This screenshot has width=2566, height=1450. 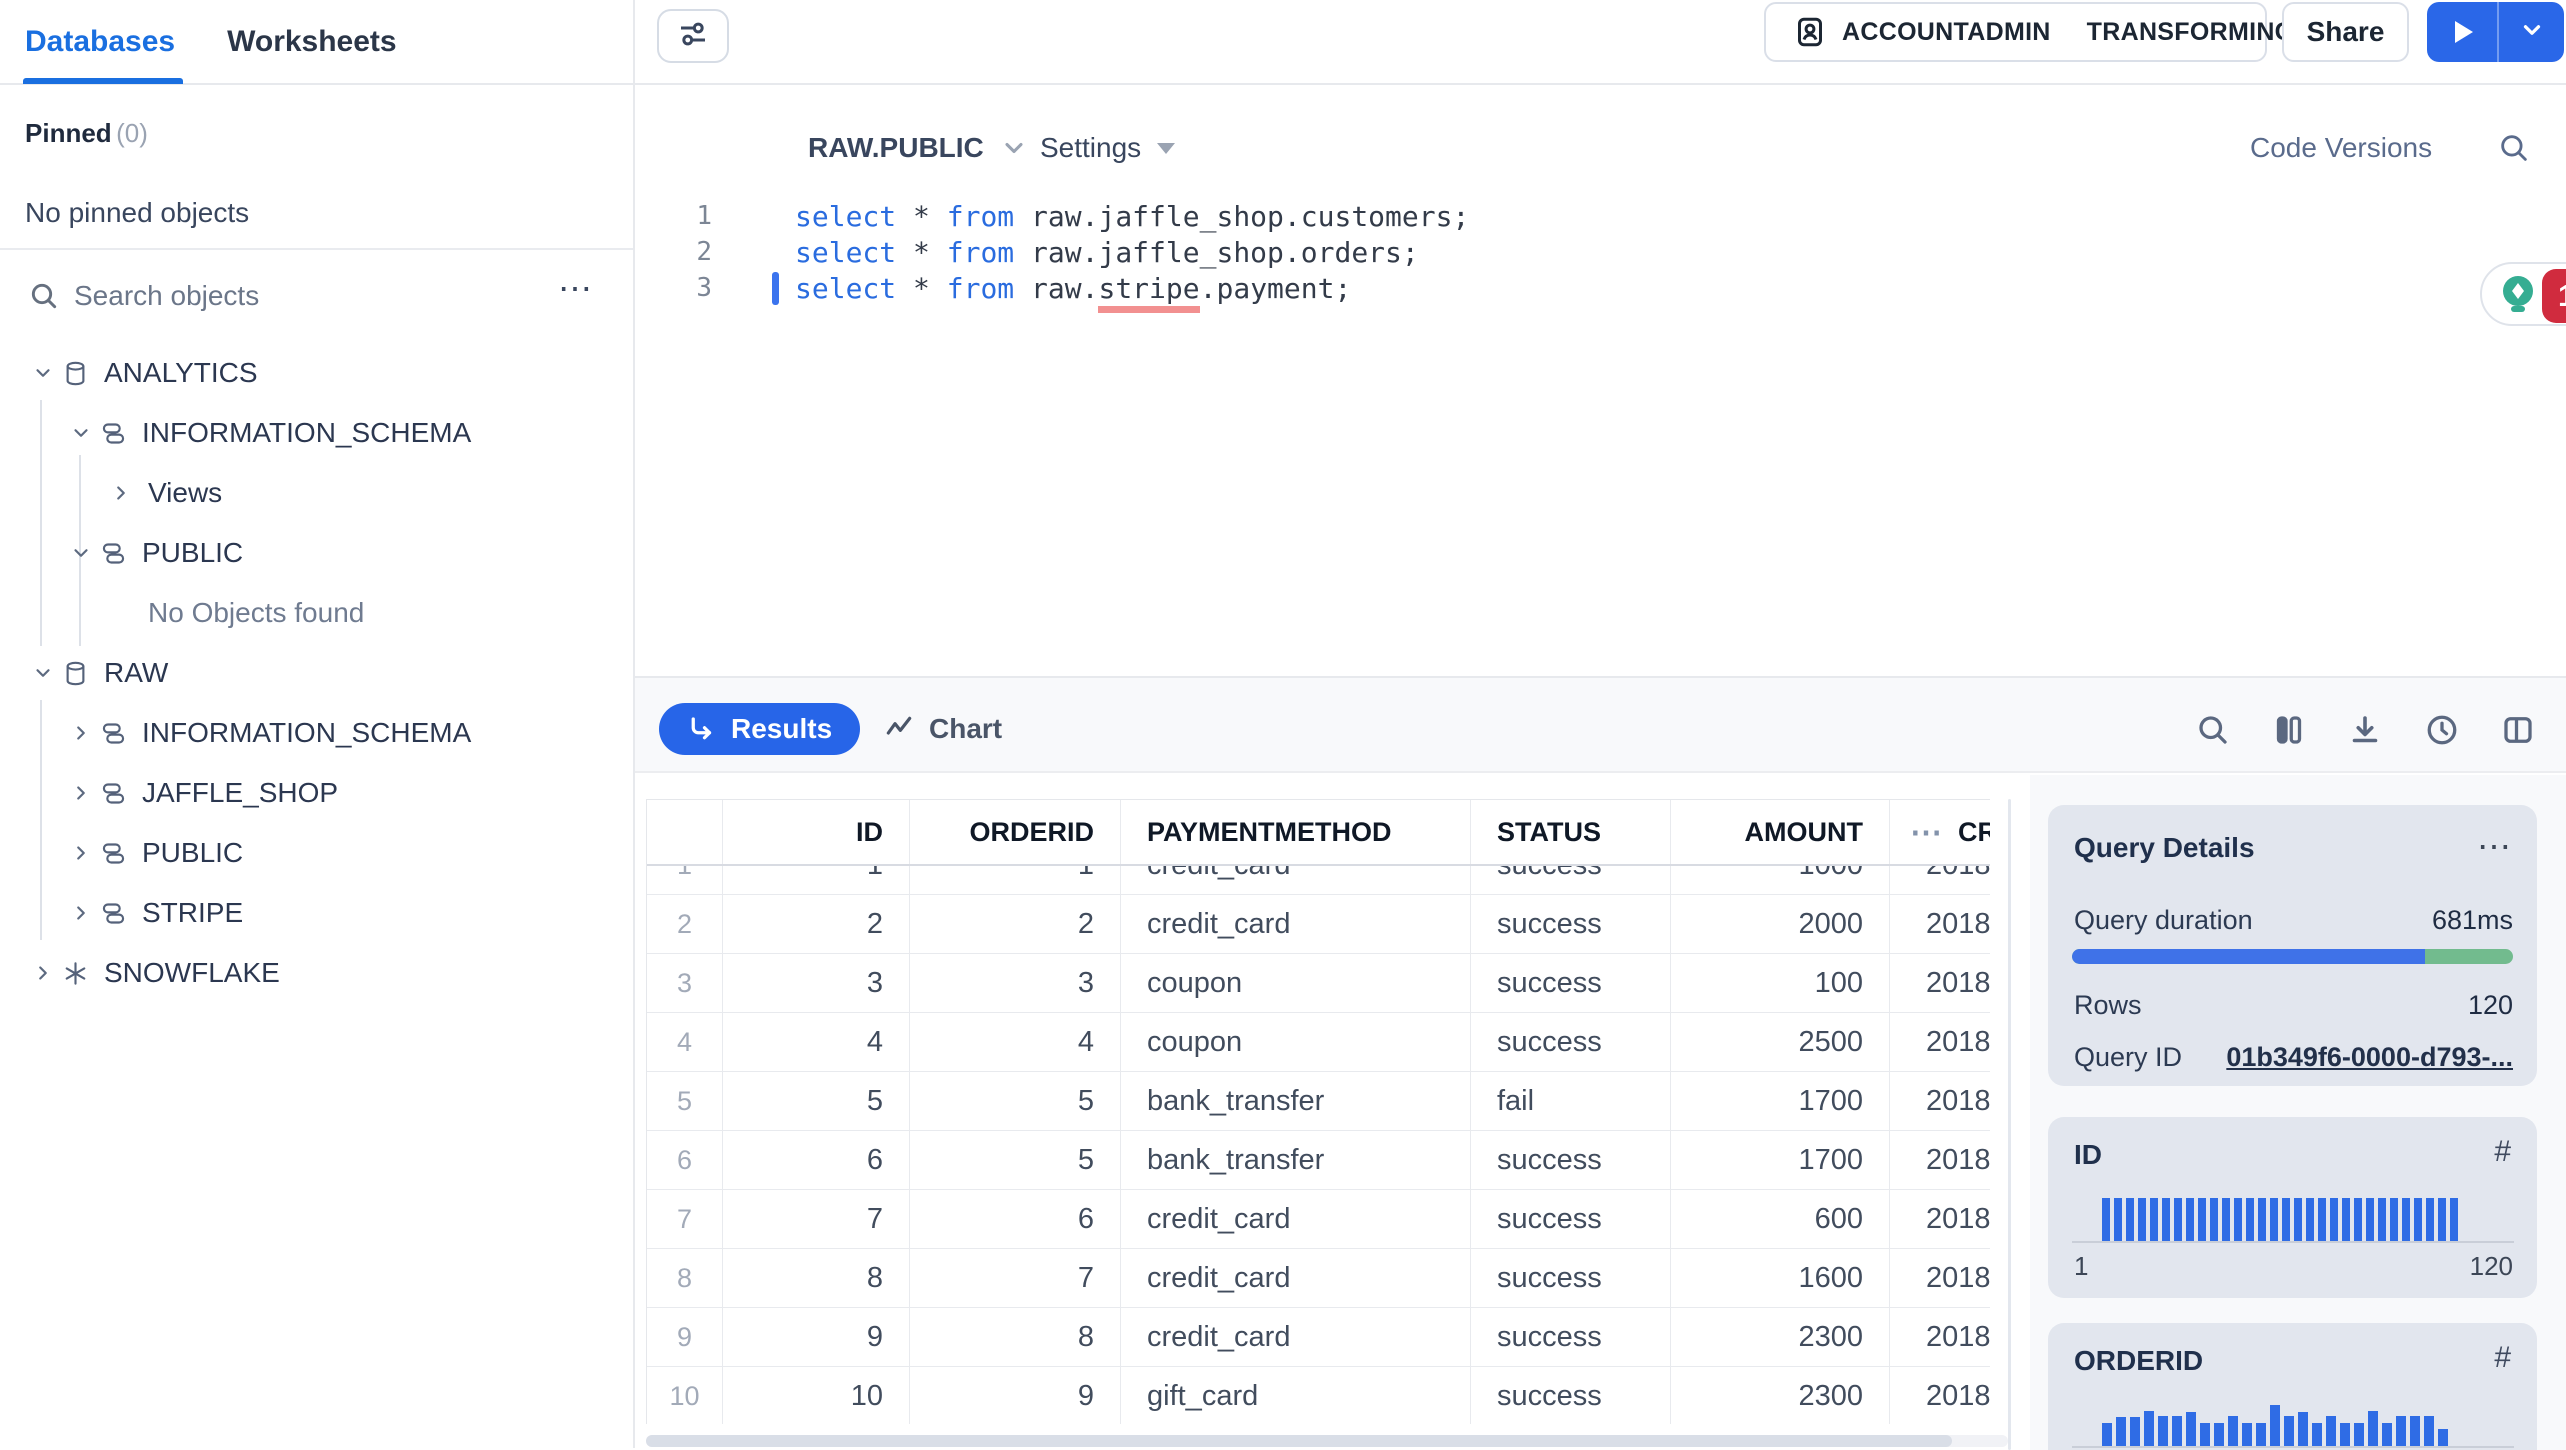 I want to click on tree-item-stripe: STRIPE, so click(x=316, y=913).